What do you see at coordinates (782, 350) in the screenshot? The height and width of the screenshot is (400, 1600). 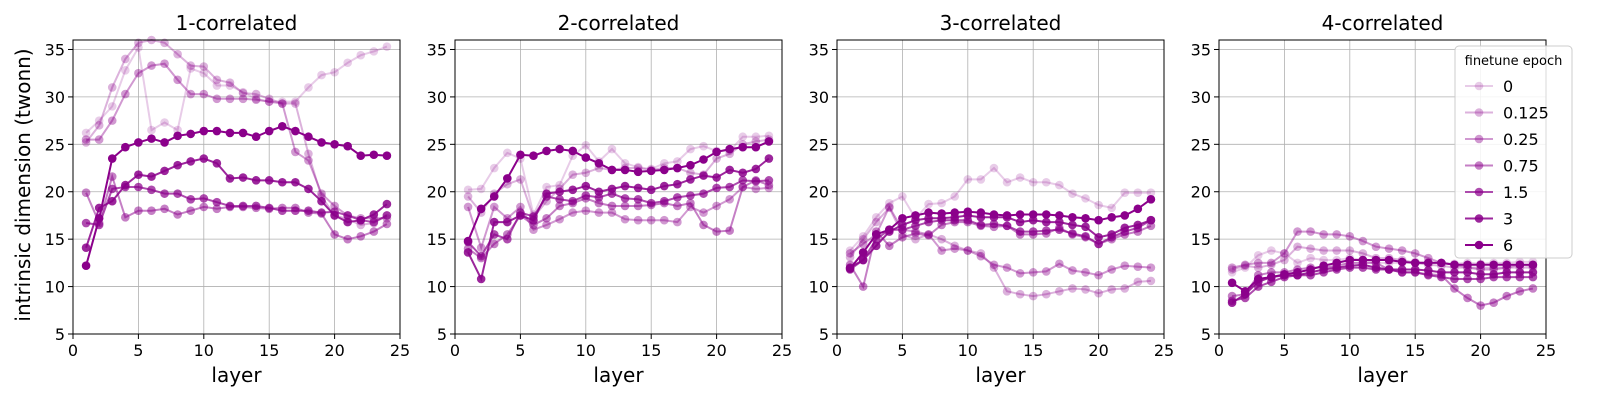 I see `x-tick-label: 25` at bounding box center [782, 350].